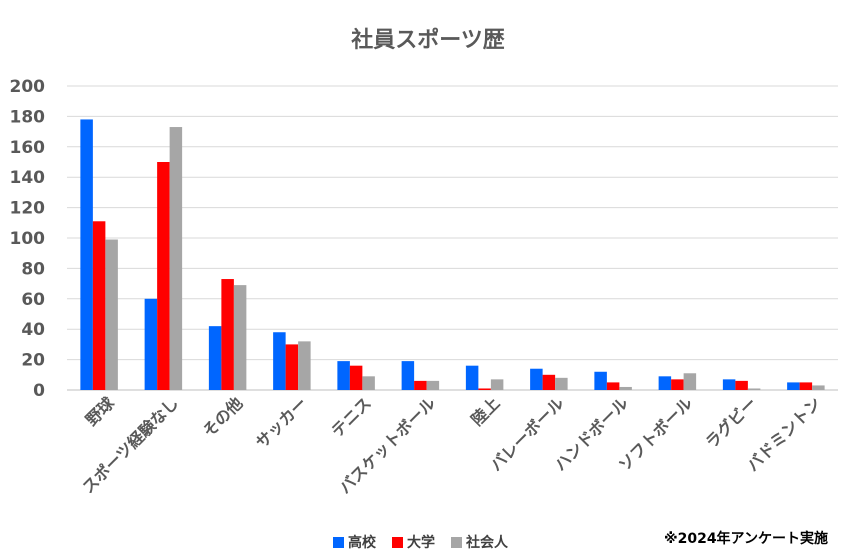 This screenshot has height=560, width=856. Describe the element at coordinates (28, 117) in the screenshot. I see `y-tick-label: 180` at that location.